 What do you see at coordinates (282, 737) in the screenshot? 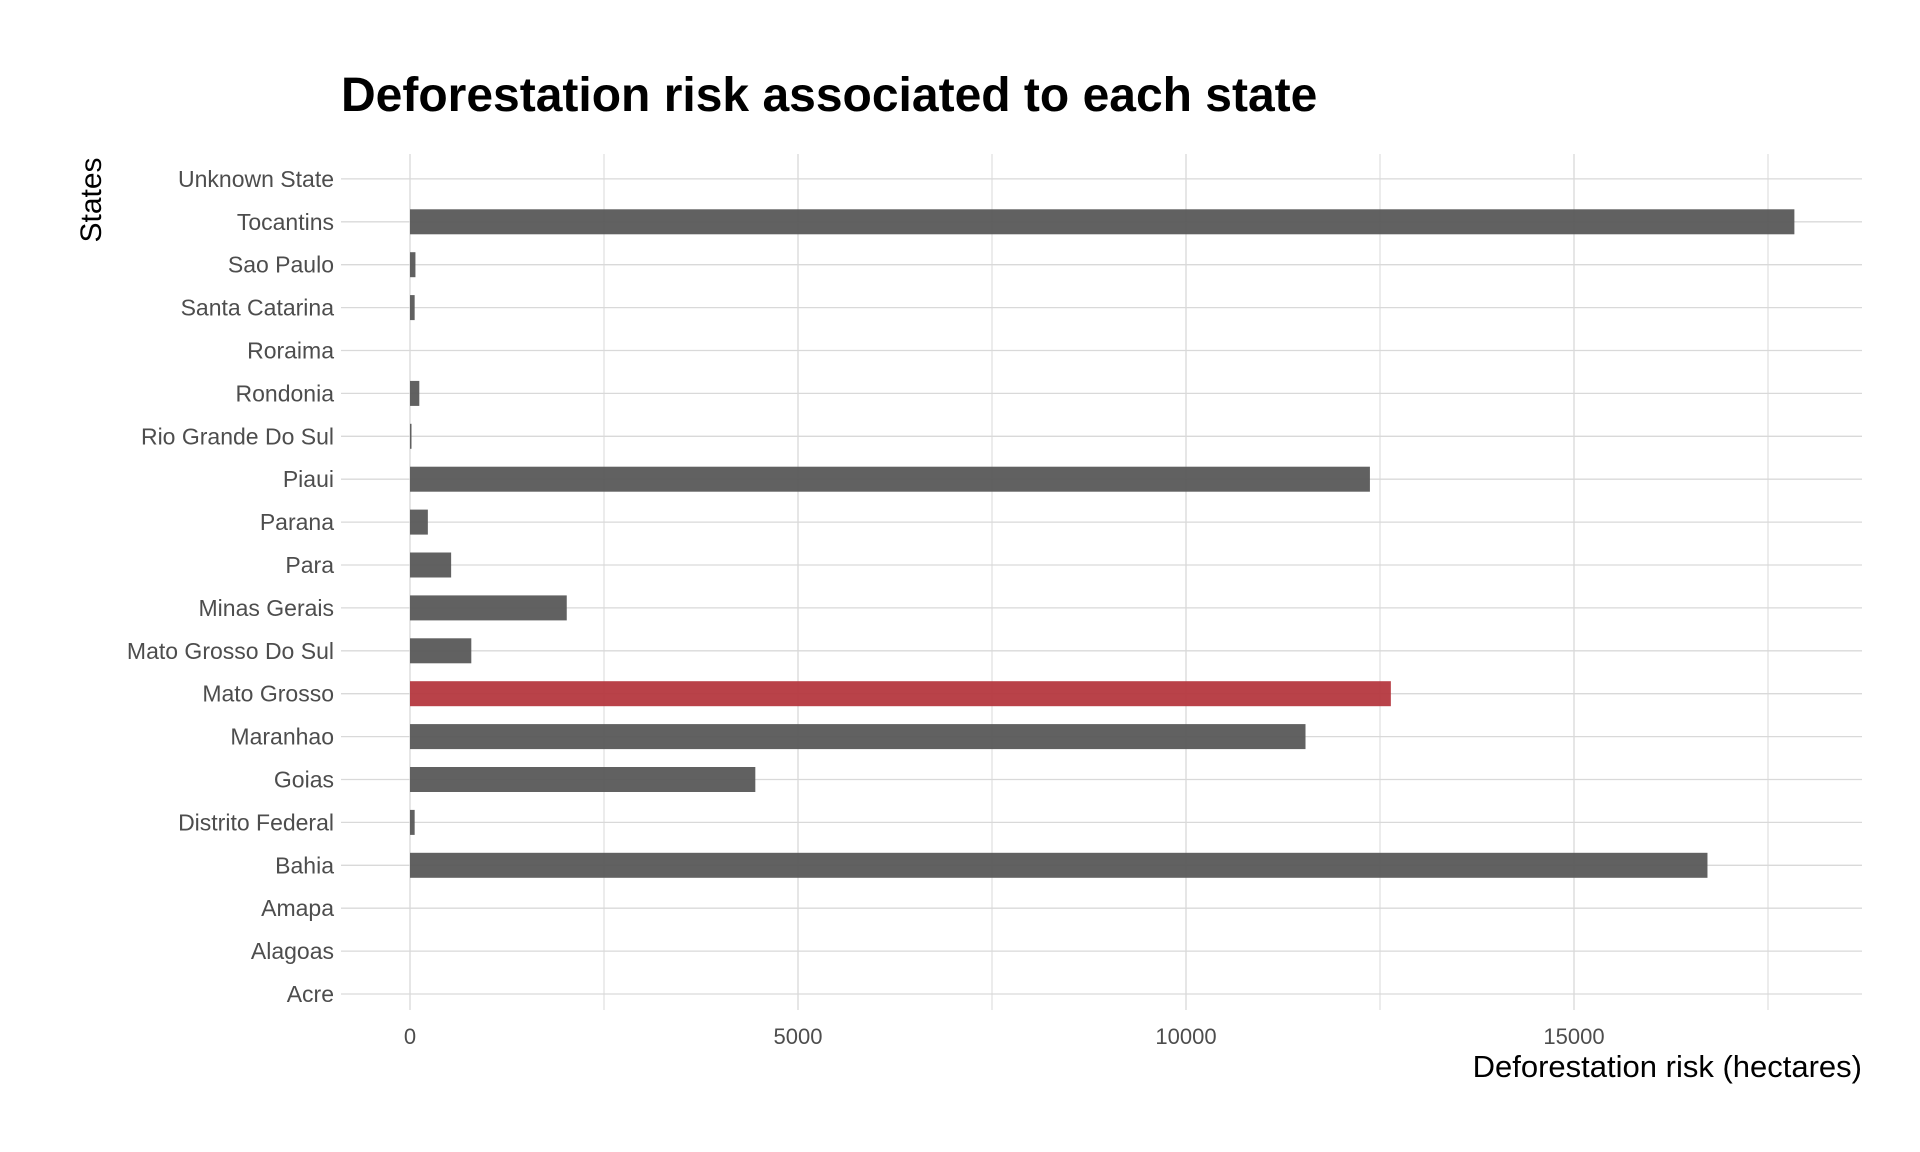
I see `y-tick-label: Maranhao` at bounding box center [282, 737].